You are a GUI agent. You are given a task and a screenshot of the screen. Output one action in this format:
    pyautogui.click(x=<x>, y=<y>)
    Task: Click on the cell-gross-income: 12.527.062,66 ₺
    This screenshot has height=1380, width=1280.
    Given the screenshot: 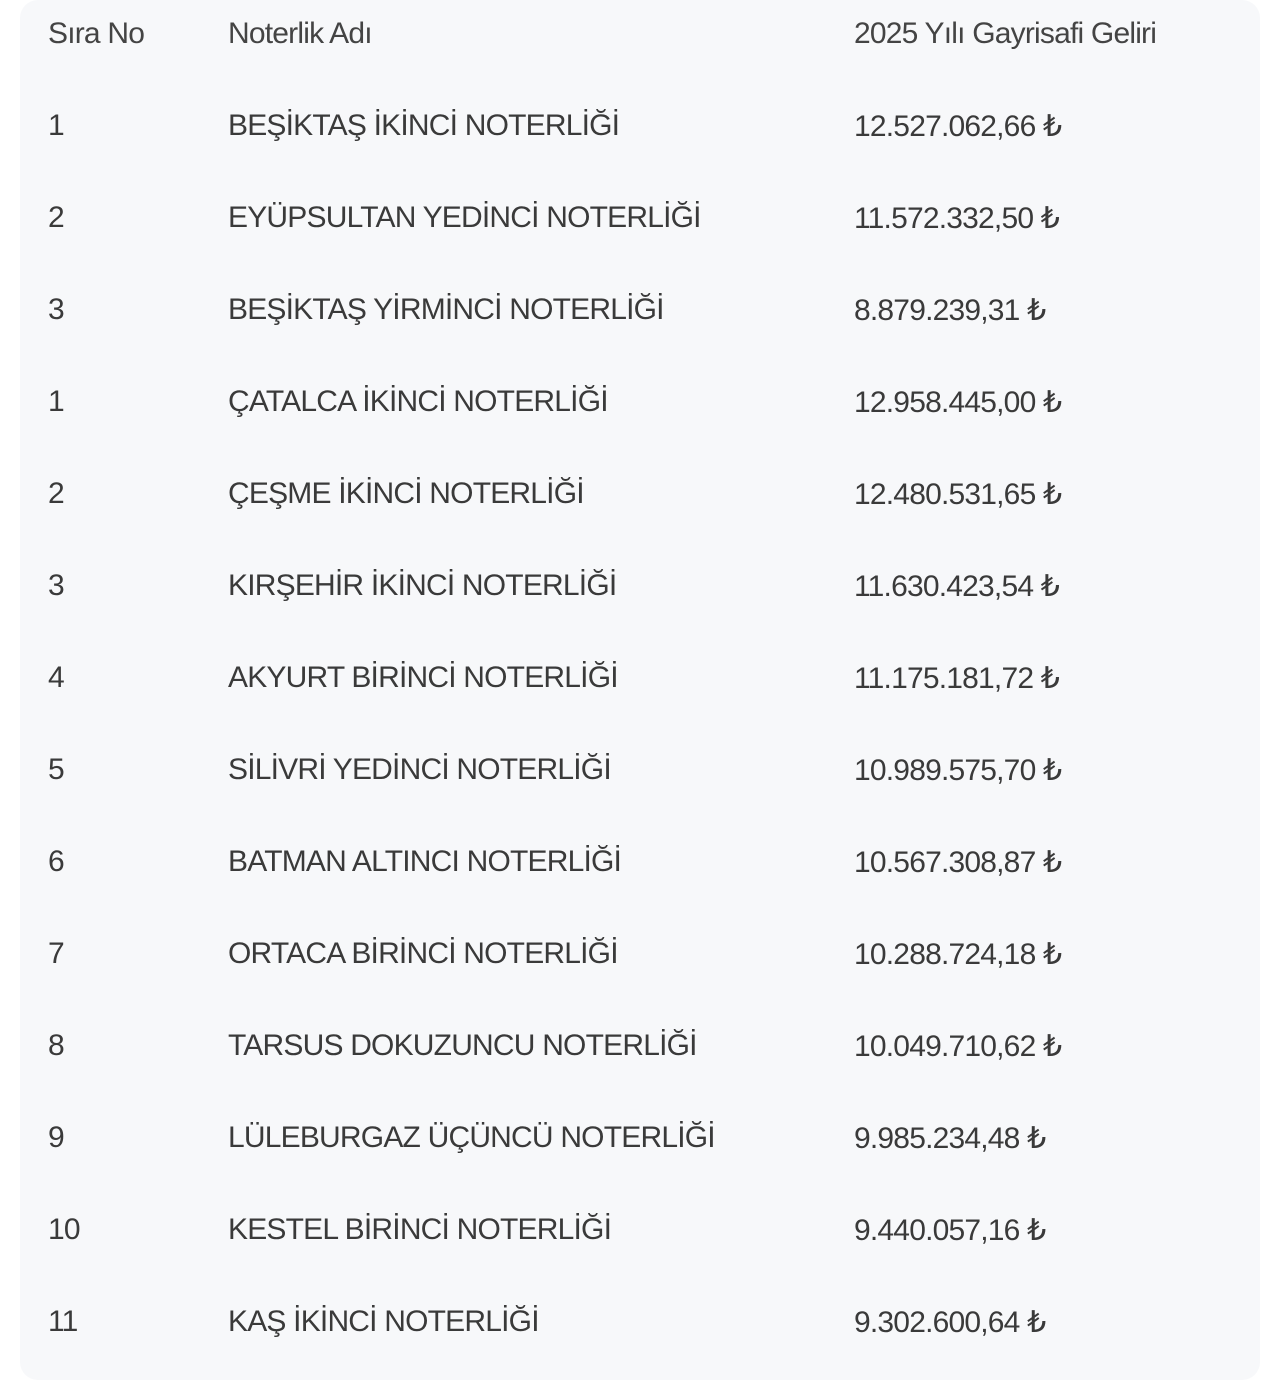 What is the action you would take?
    pyautogui.click(x=958, y=126)
    